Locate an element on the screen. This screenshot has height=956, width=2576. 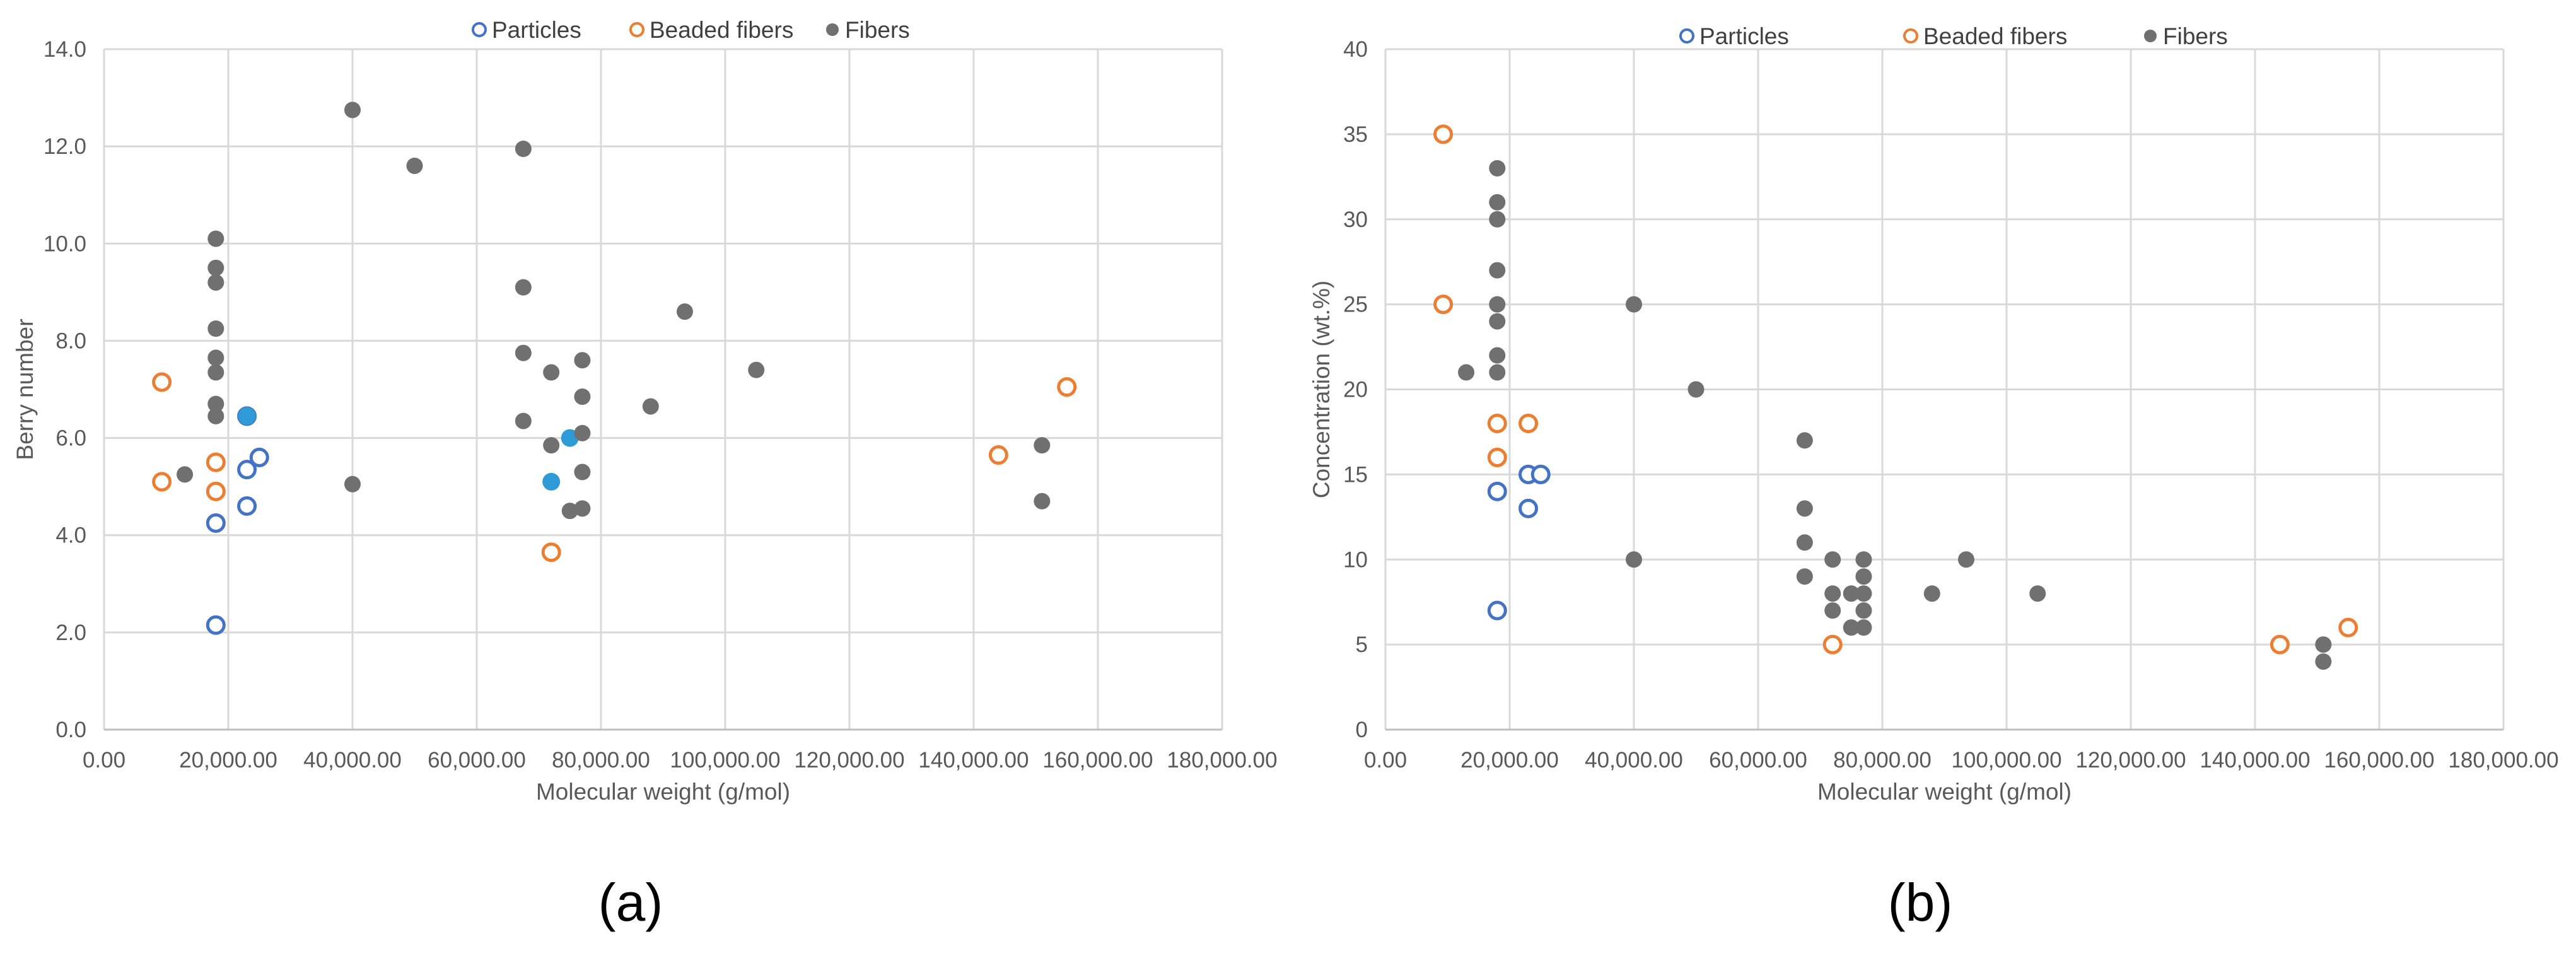
y-tick-label: 0.0 is located at coordinates (70, 730).